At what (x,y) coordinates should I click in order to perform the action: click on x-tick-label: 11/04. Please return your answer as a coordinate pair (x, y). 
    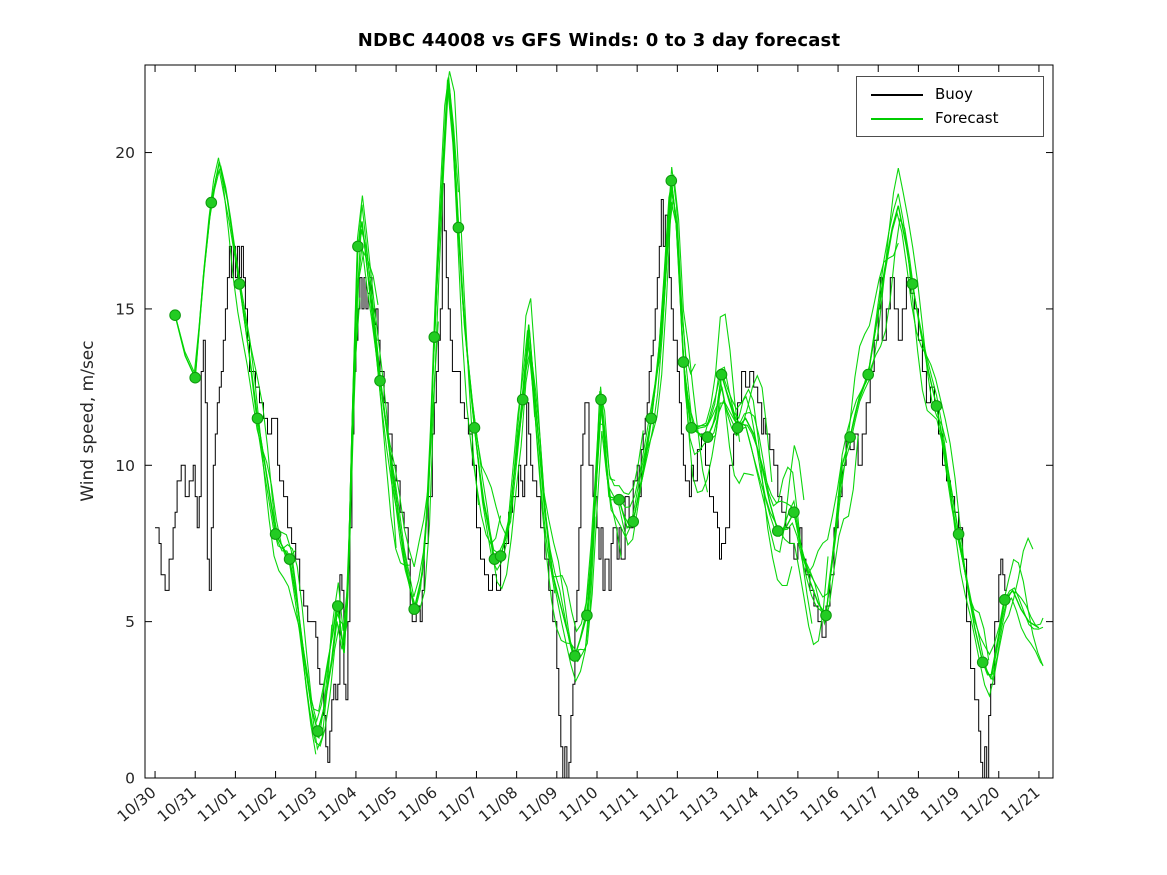
    Looking at the image, I should click on (338, 804).